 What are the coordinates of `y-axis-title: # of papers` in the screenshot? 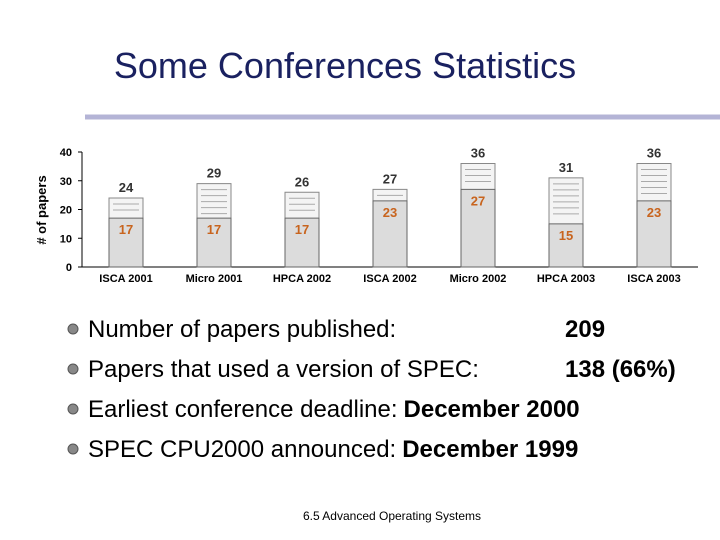 It's located at (41, 209).